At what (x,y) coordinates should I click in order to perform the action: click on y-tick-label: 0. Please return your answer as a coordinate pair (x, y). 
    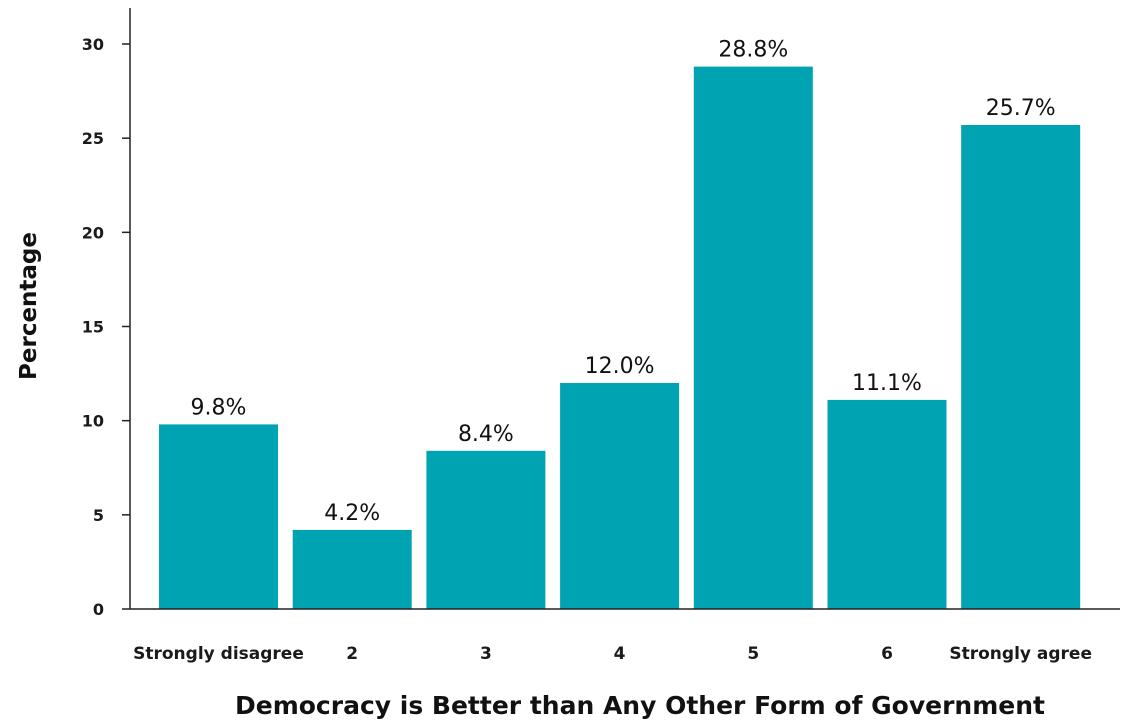
    Looking at the image, I should click on (98, 609).